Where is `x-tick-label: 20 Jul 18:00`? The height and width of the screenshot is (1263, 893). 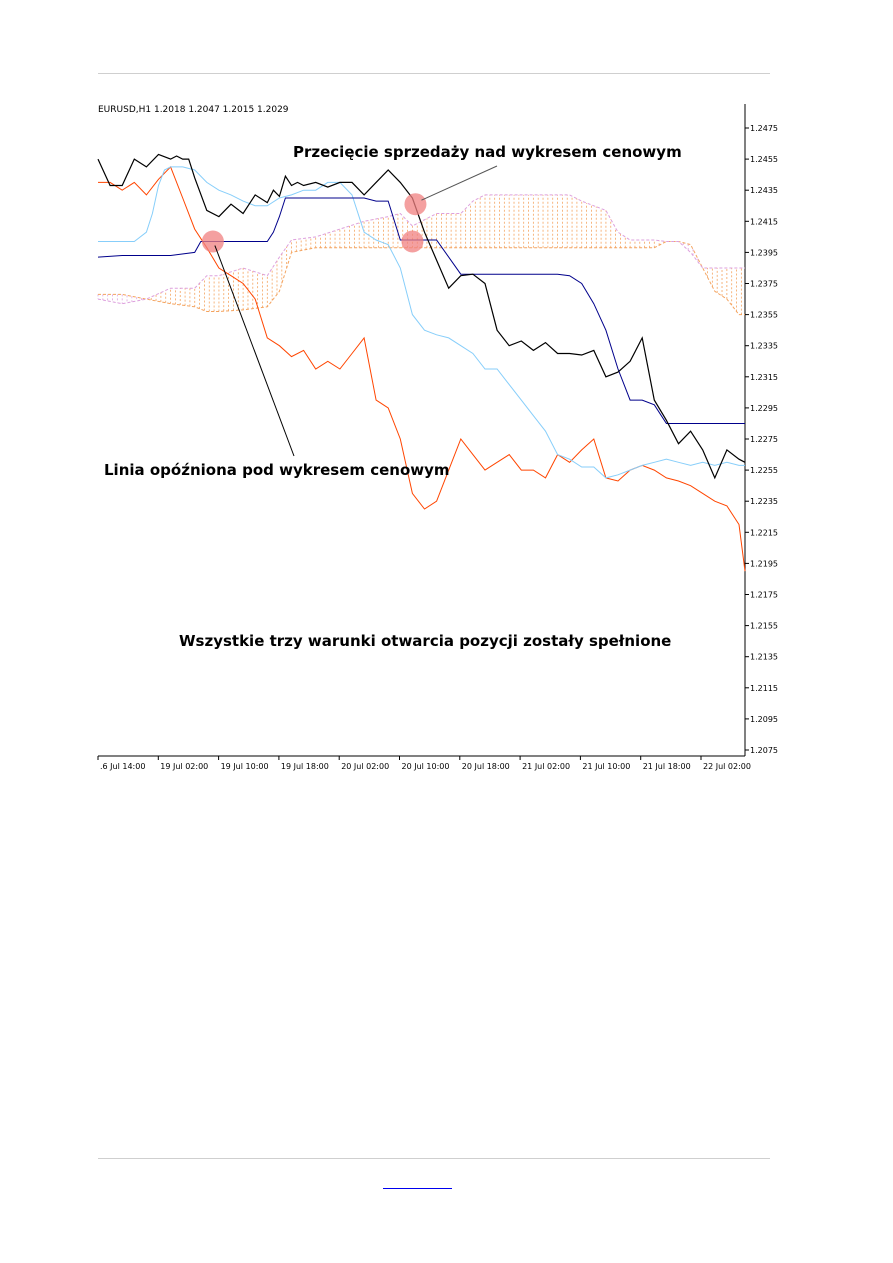 x-tick-label: 20 Jul 18:00 is located at coordinates (486, 766).